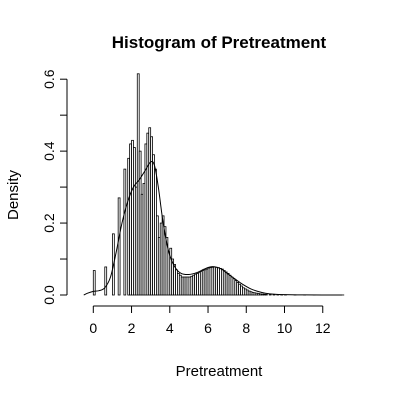 The height and width of the screenshot is (400, 400). I want to click on x-tick-label: 10, so click(285, 328).